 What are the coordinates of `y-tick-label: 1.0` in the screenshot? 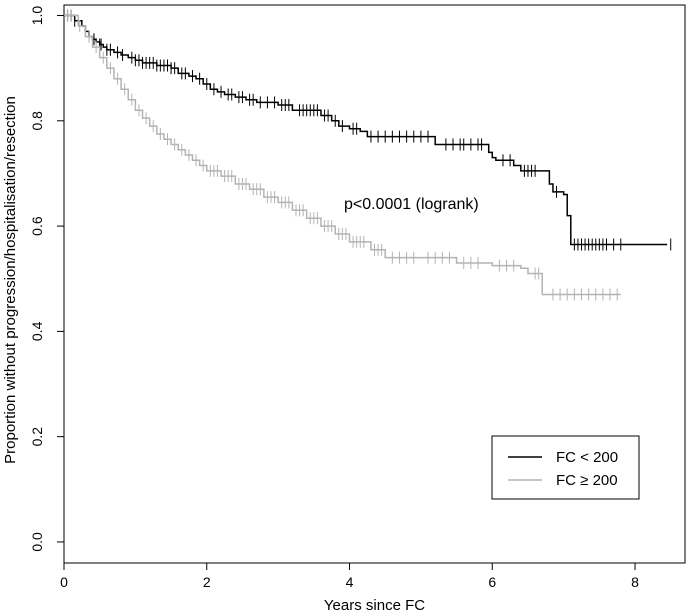 It's located at (37, 16).